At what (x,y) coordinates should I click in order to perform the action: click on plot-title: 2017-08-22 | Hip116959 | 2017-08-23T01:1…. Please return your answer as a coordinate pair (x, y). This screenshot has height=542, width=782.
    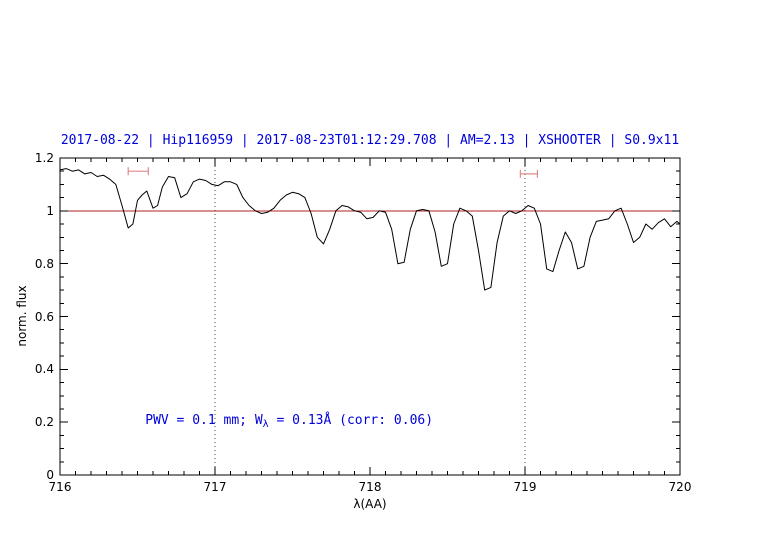
    Looking at the image, I should click on (370, 140).